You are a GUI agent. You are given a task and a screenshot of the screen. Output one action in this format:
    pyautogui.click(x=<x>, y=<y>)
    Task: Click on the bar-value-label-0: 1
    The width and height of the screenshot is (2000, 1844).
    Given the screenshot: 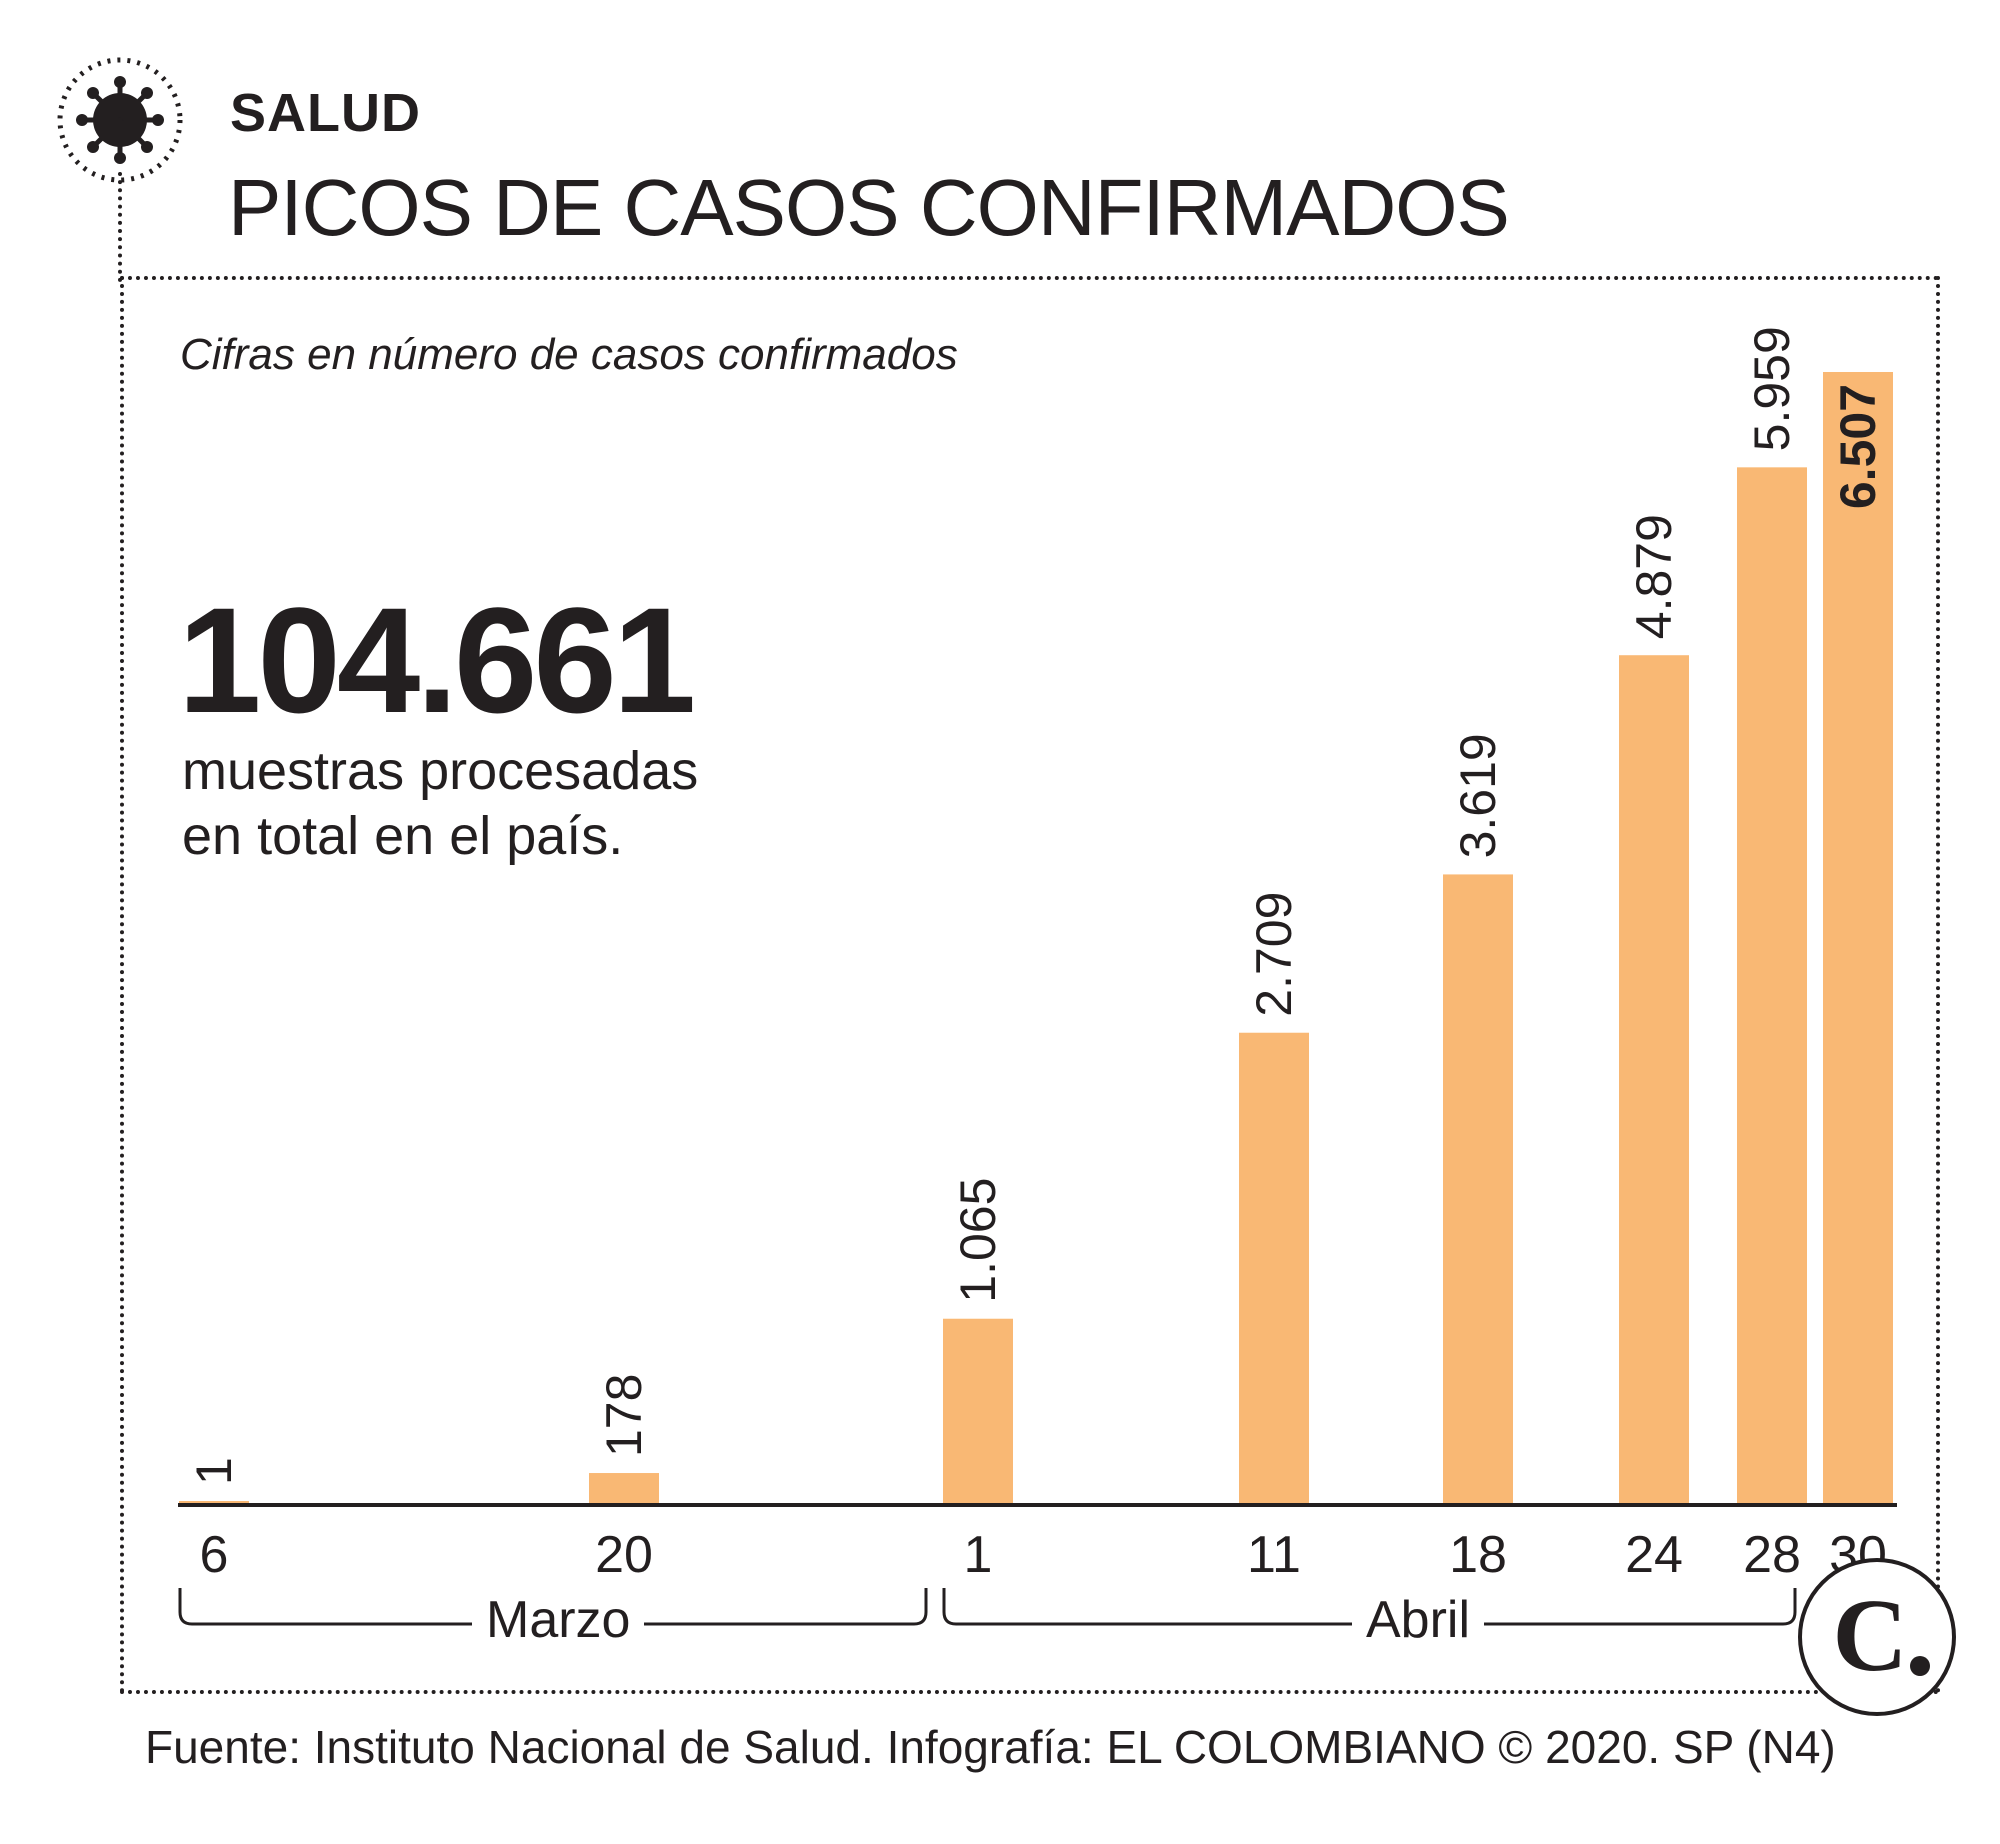 What is the action you would take?
    pyautogui.click(x=214, y=1471)
    